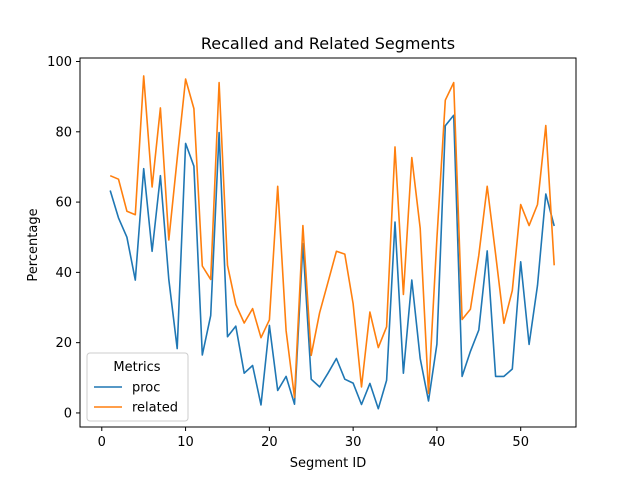 Image resolution: width=640 pixels, height=480 pixels. I want to click on x-tick-label: 50, so click(520, 442).